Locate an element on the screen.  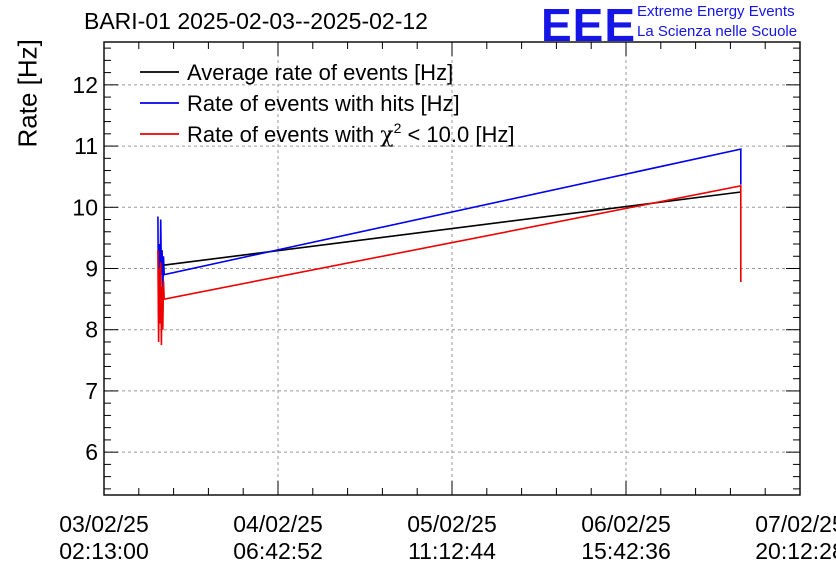
x-tick-label-time: 11:12:44 is located at coordinates (452, 551).